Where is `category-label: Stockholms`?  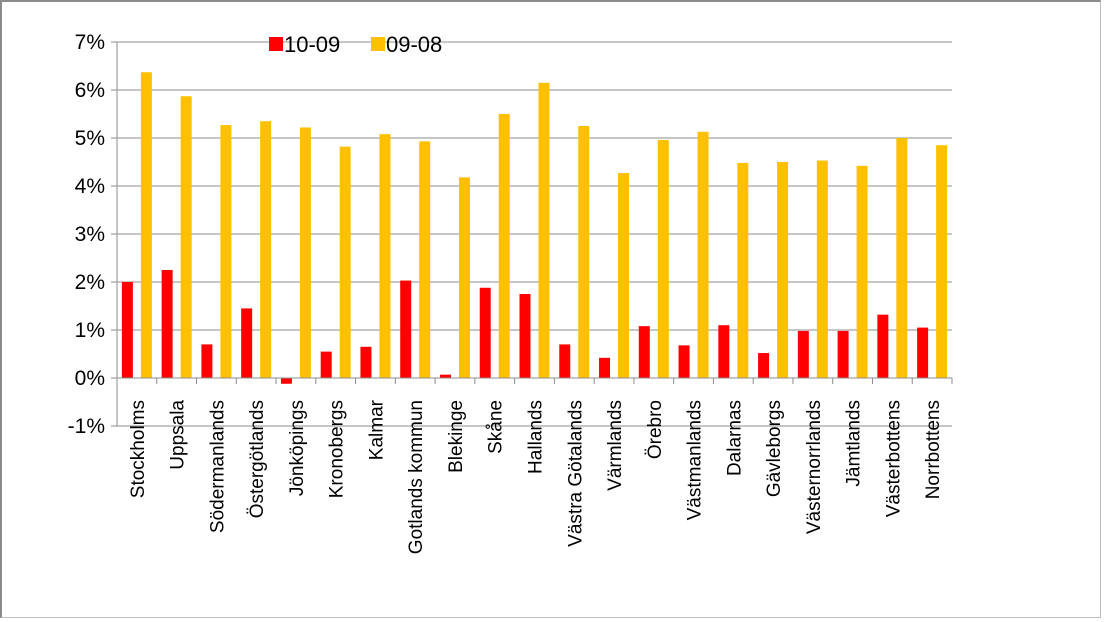
category-label: Stockholms is located at coordinates (138, 449).